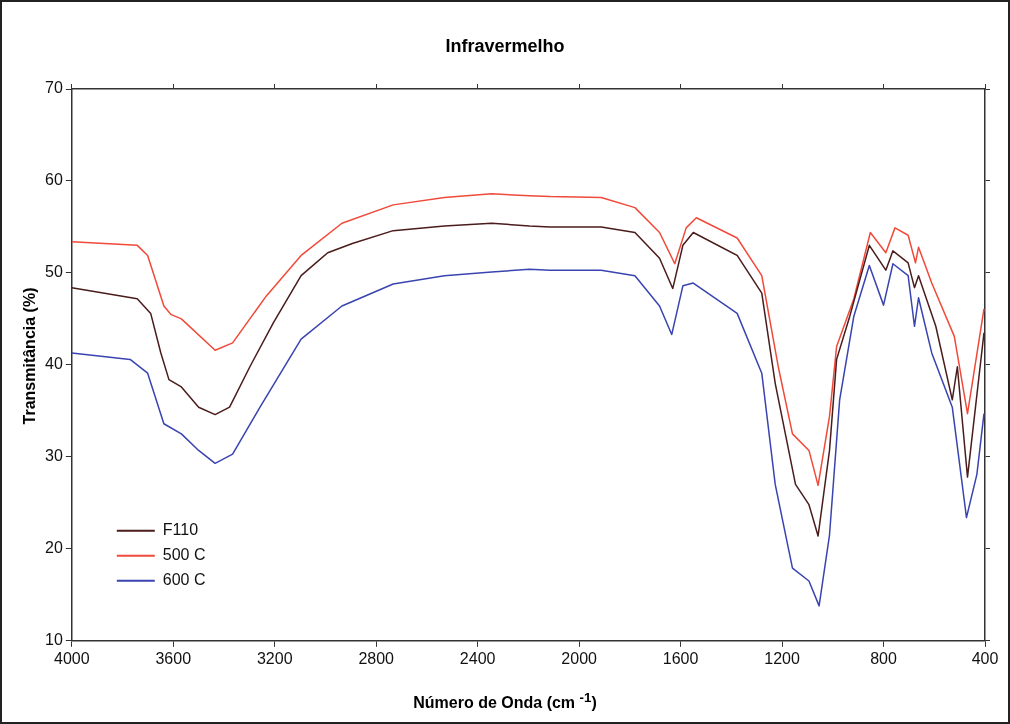 Image resolution: width=1010 pixels, height=724 pixels. Describe the element at coordinates (579, 658) in the screenshot. I see `x-tick-label: 2000` at that location.